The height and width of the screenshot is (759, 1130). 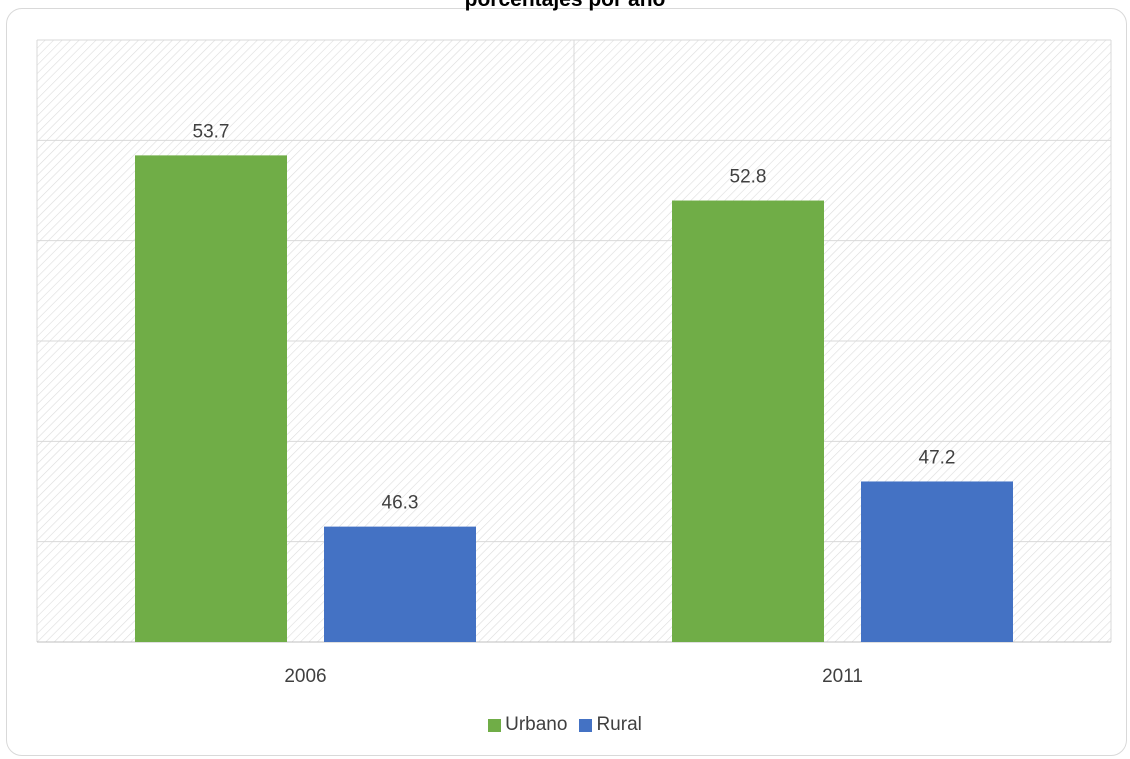 What do you see at coordinates (842, 676) in the screenshot?
I see `x-tick-label: 2011` at bounding box center [842, 676].